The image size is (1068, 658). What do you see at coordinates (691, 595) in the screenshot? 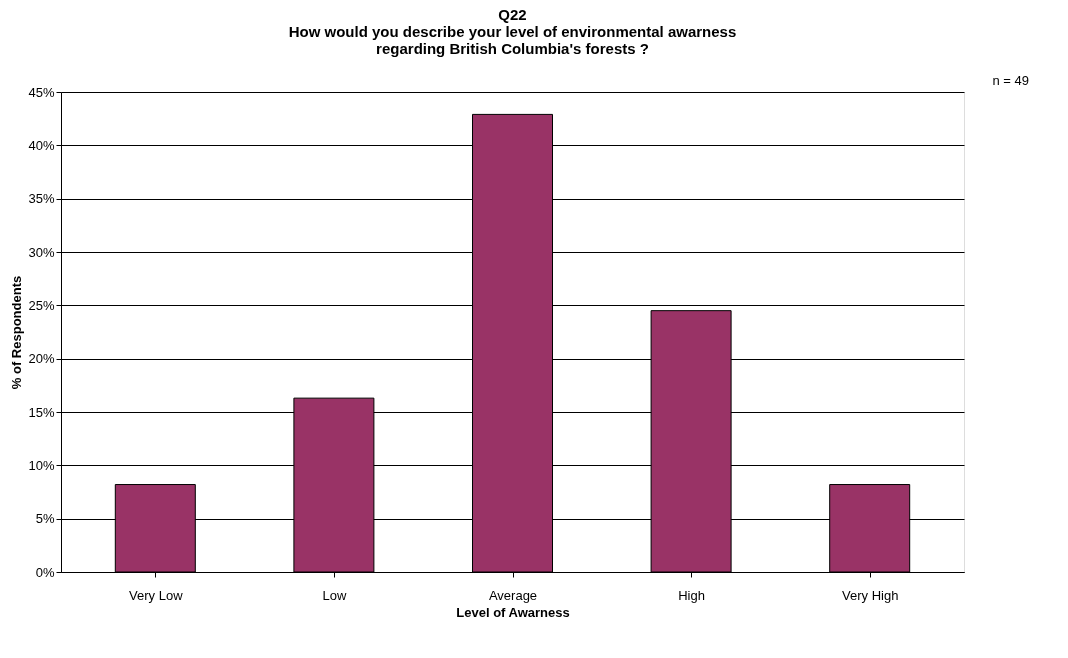
I see `x-tick-label: High` at bounding box center [691, 595].